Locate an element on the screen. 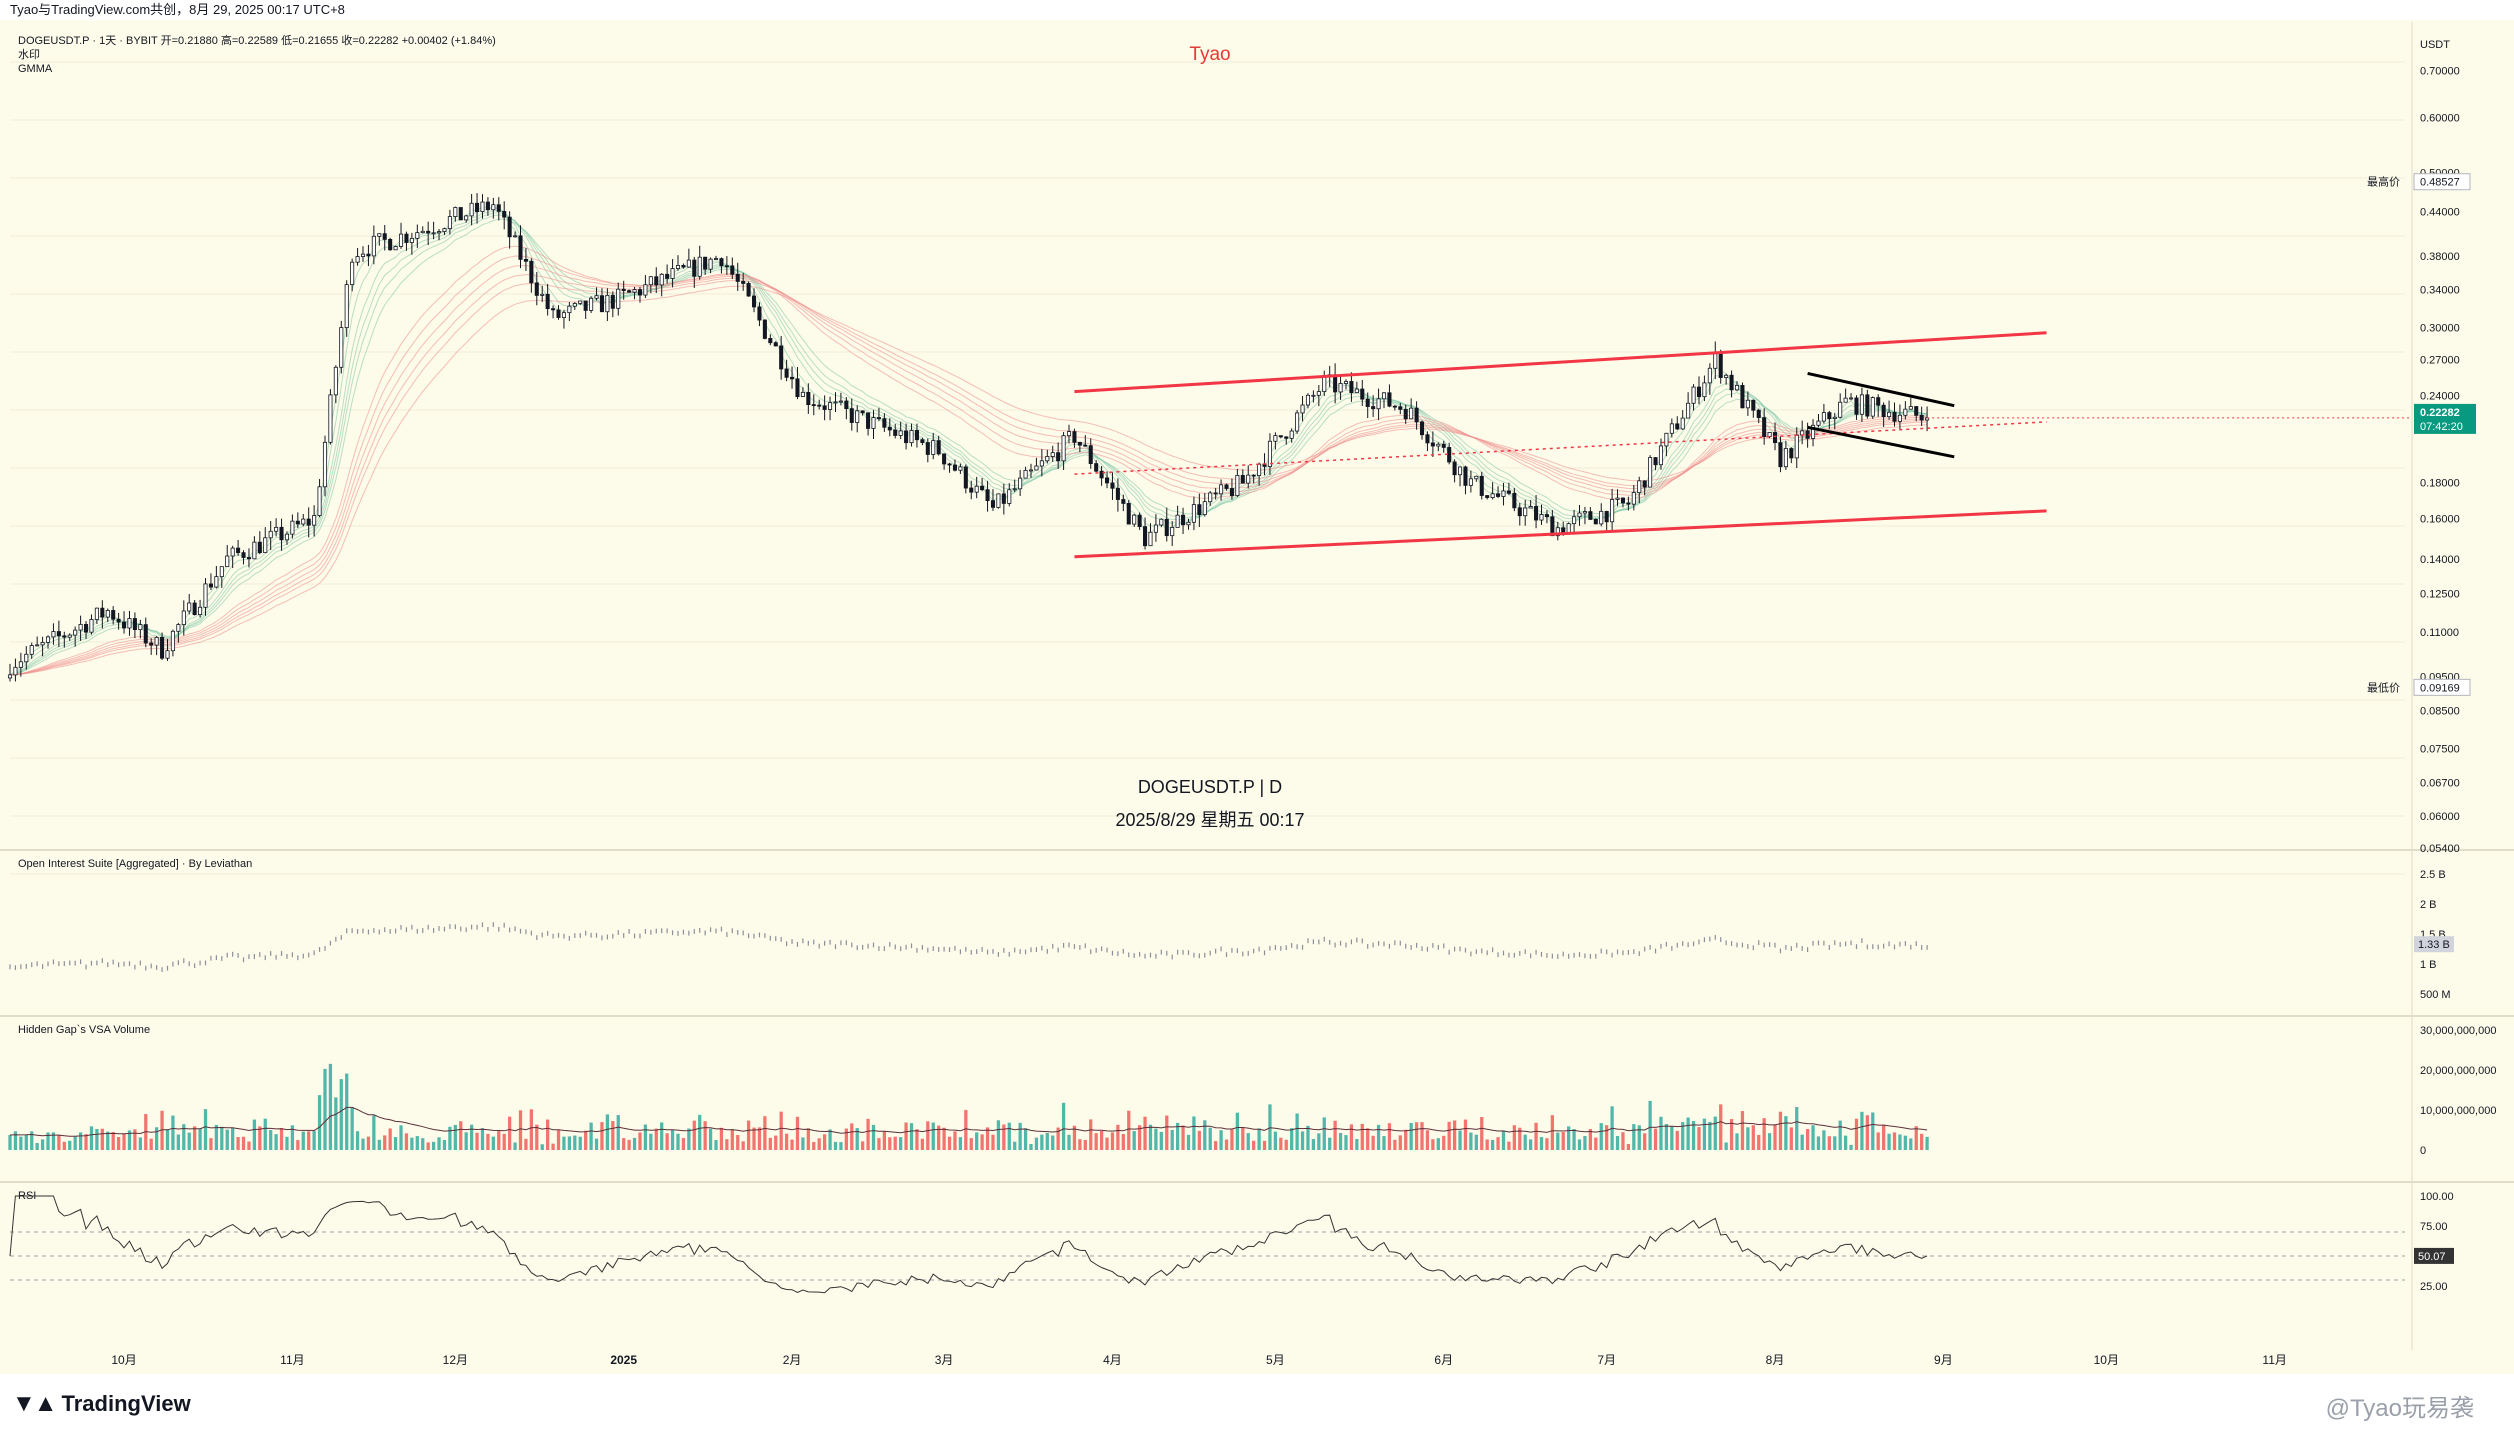 Image resolution: width=2514 pixels, height=1430 pixels. channel-mid-line is located at coordinates (1560, 448).